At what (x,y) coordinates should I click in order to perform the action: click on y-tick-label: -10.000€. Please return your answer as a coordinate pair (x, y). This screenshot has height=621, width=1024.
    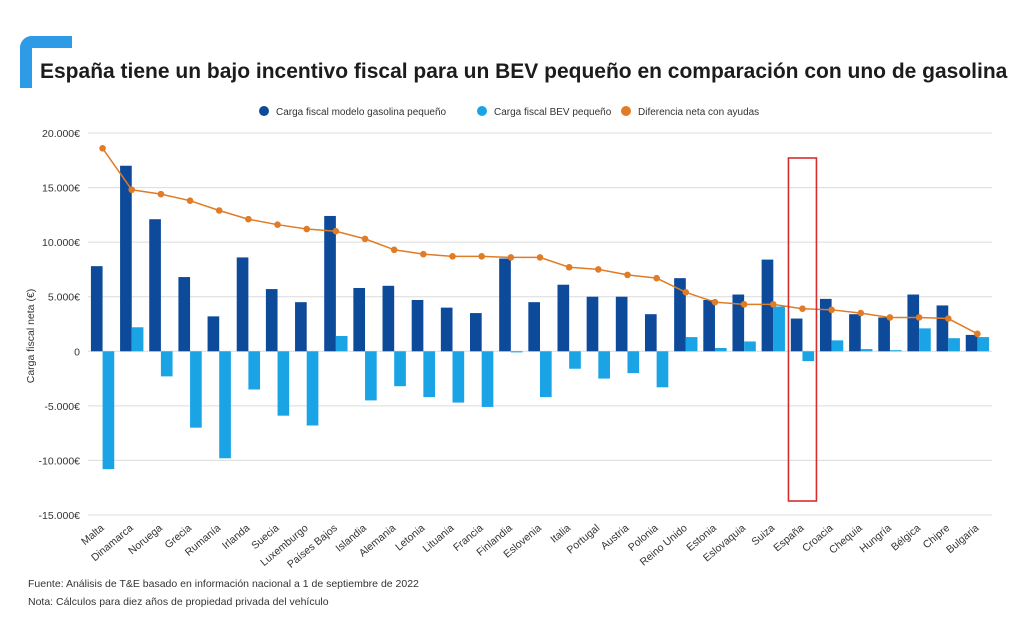
    Looking at the image, I should click on (60, 461).